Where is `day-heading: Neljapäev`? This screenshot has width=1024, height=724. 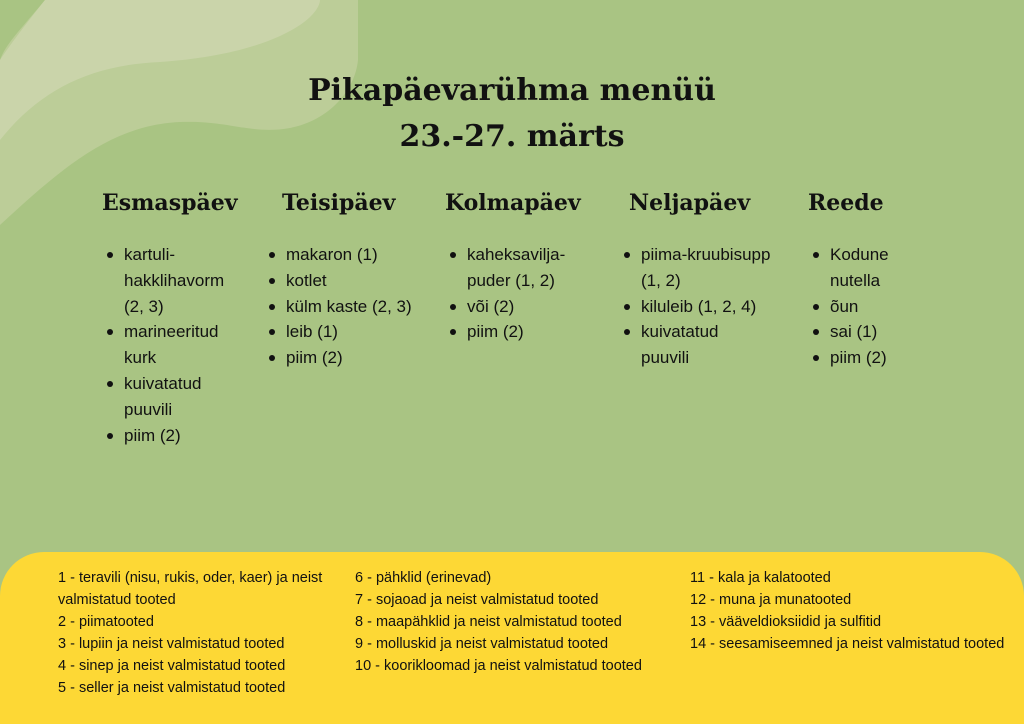
day-heading: Neljapäev is located at coordinates (690, 203).